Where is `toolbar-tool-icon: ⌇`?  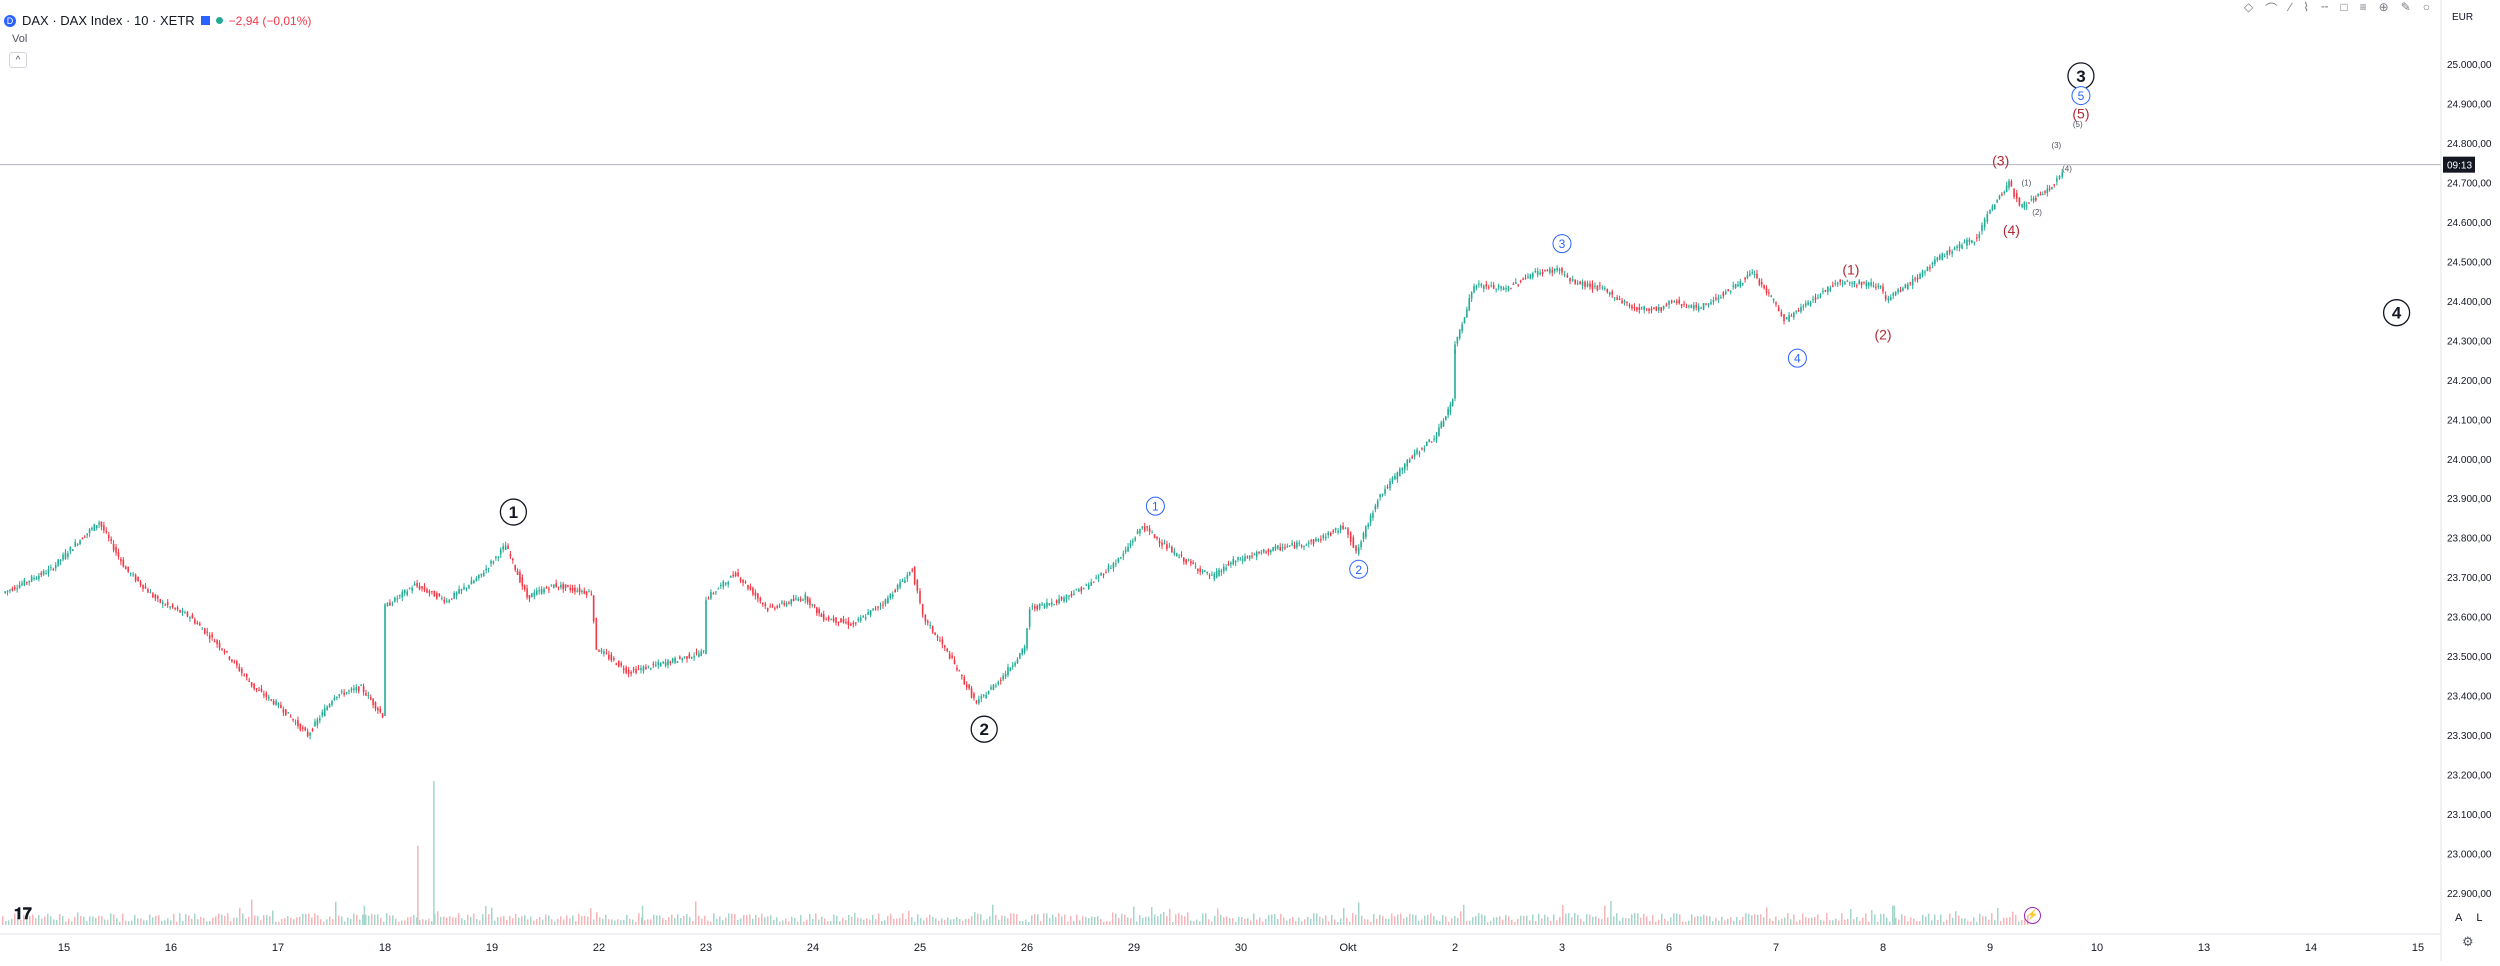
toolbar-tool-icon: ⌇ is located at coordinates (2306, 7).